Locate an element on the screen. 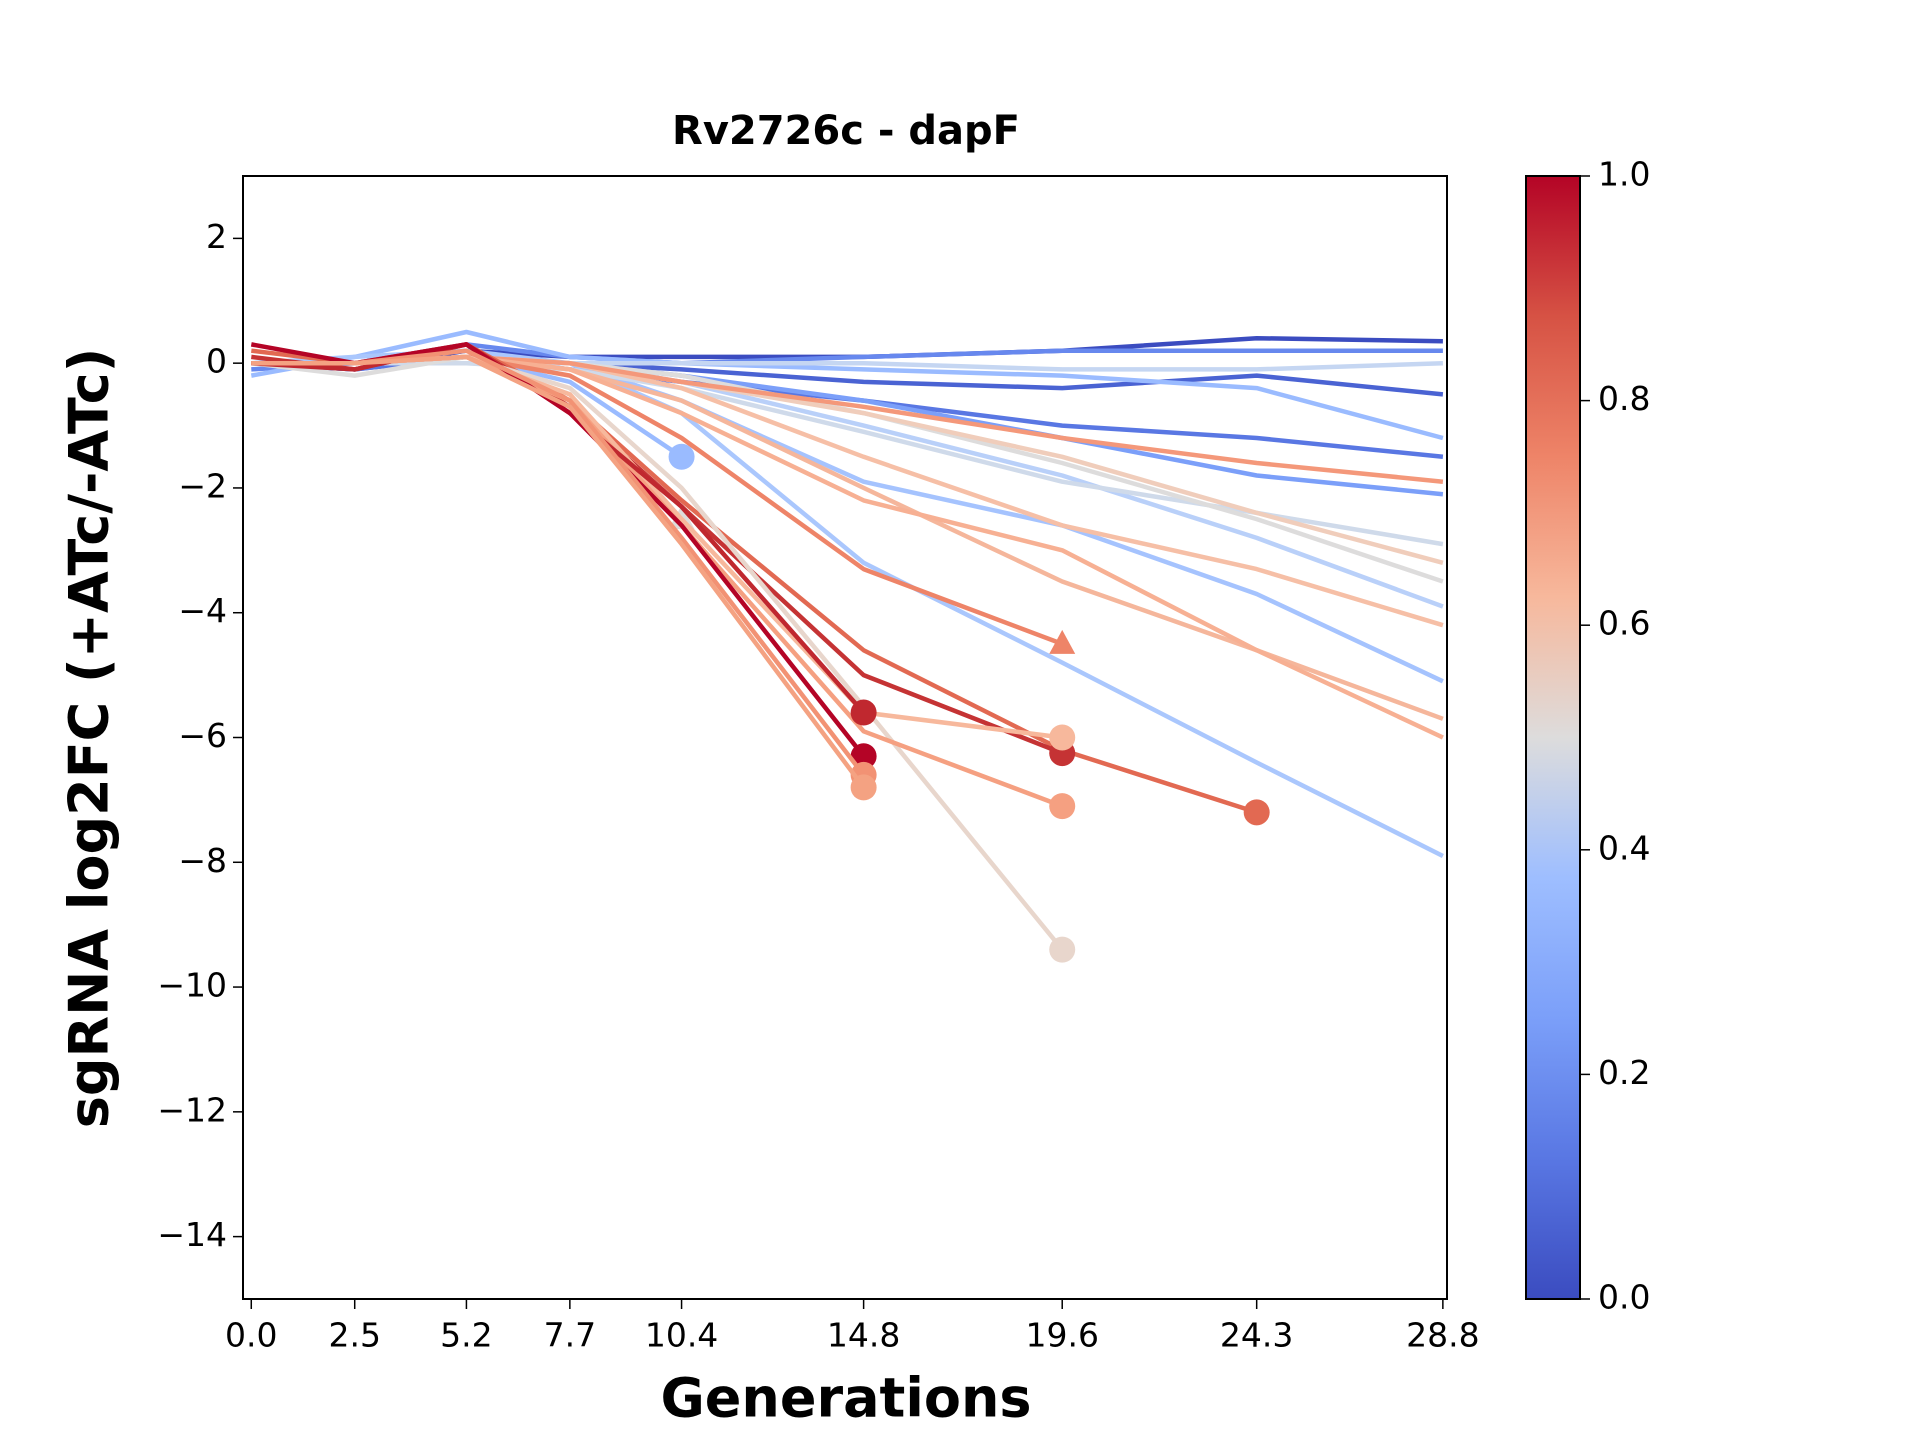 The width and height of the screenshot is (1920, 1440). y-tick-label: 2 is located at coordinates (216, 236).